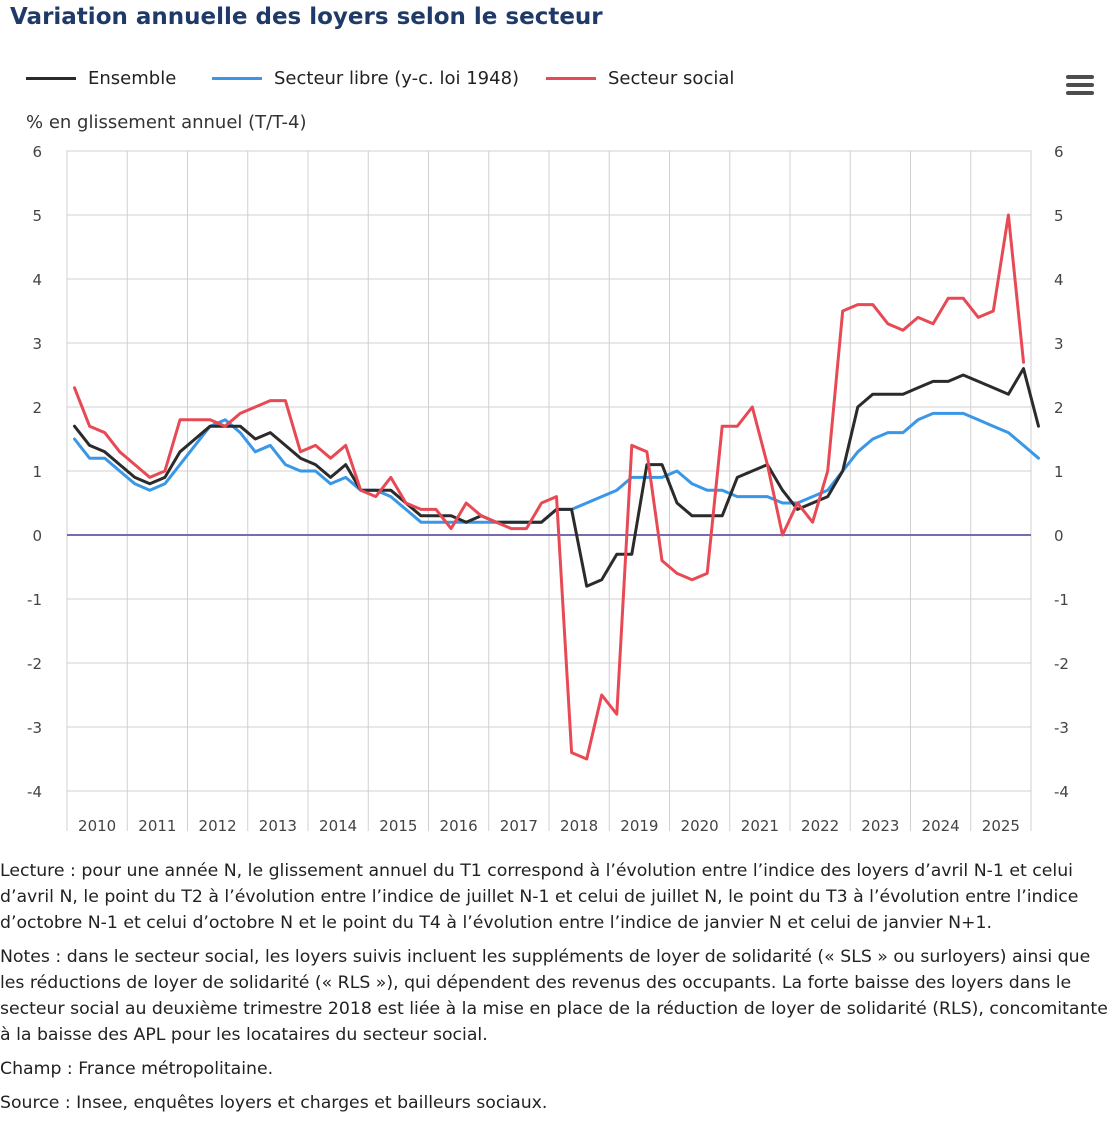 This screenshot has height=1140, width=1107. What do you see at coordinates (519, 826) in the screenshot?
I see `x-tick-label: 2017` at bounding box center [519, 826].